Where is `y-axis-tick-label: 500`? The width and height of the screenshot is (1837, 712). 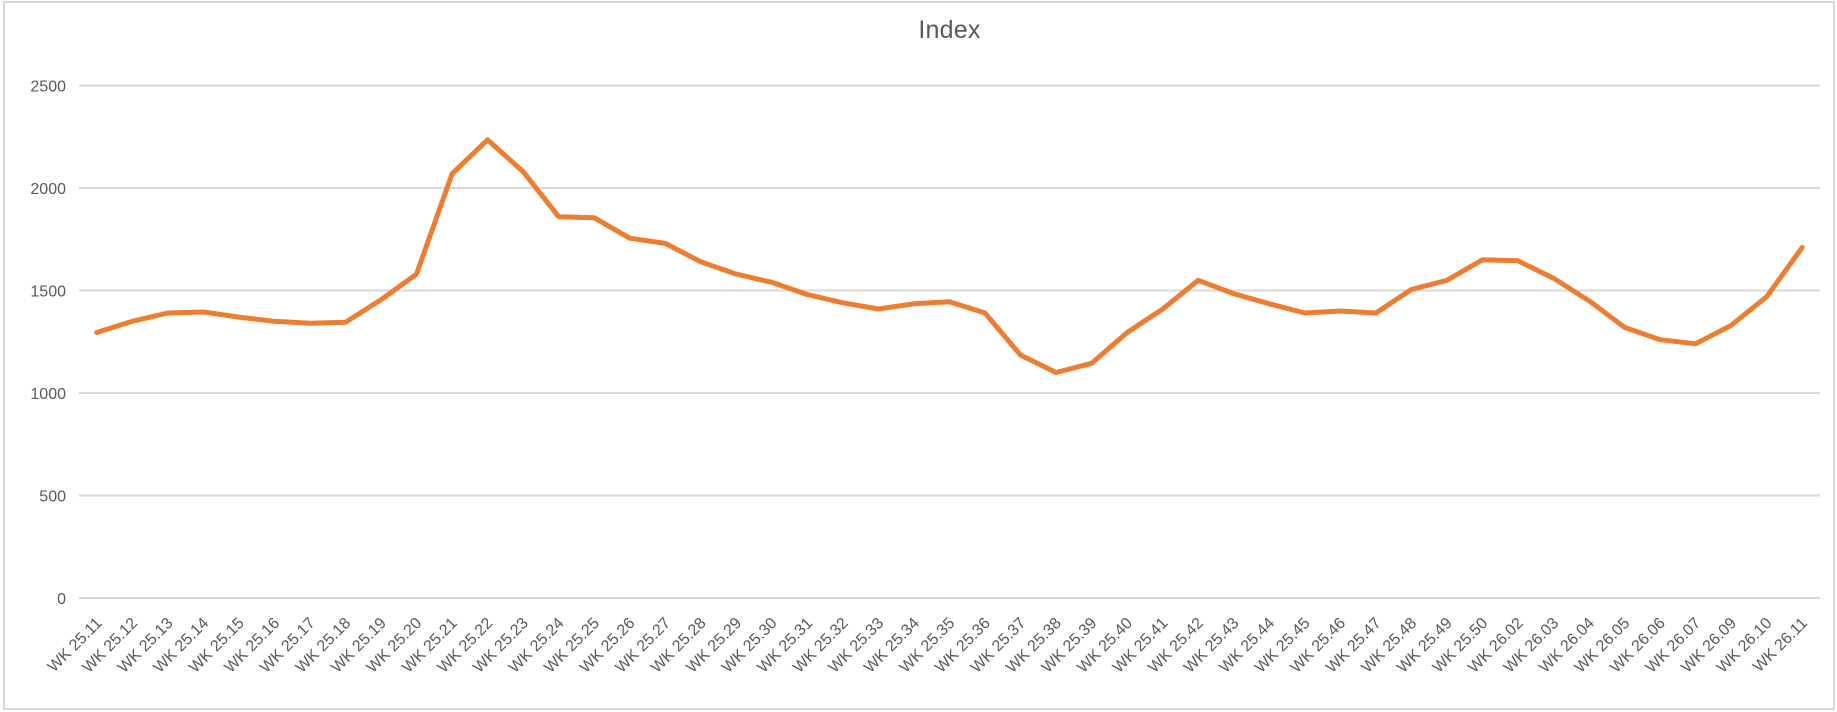 y-axis-tick-label: 500 is located at coordinates (52, 497).